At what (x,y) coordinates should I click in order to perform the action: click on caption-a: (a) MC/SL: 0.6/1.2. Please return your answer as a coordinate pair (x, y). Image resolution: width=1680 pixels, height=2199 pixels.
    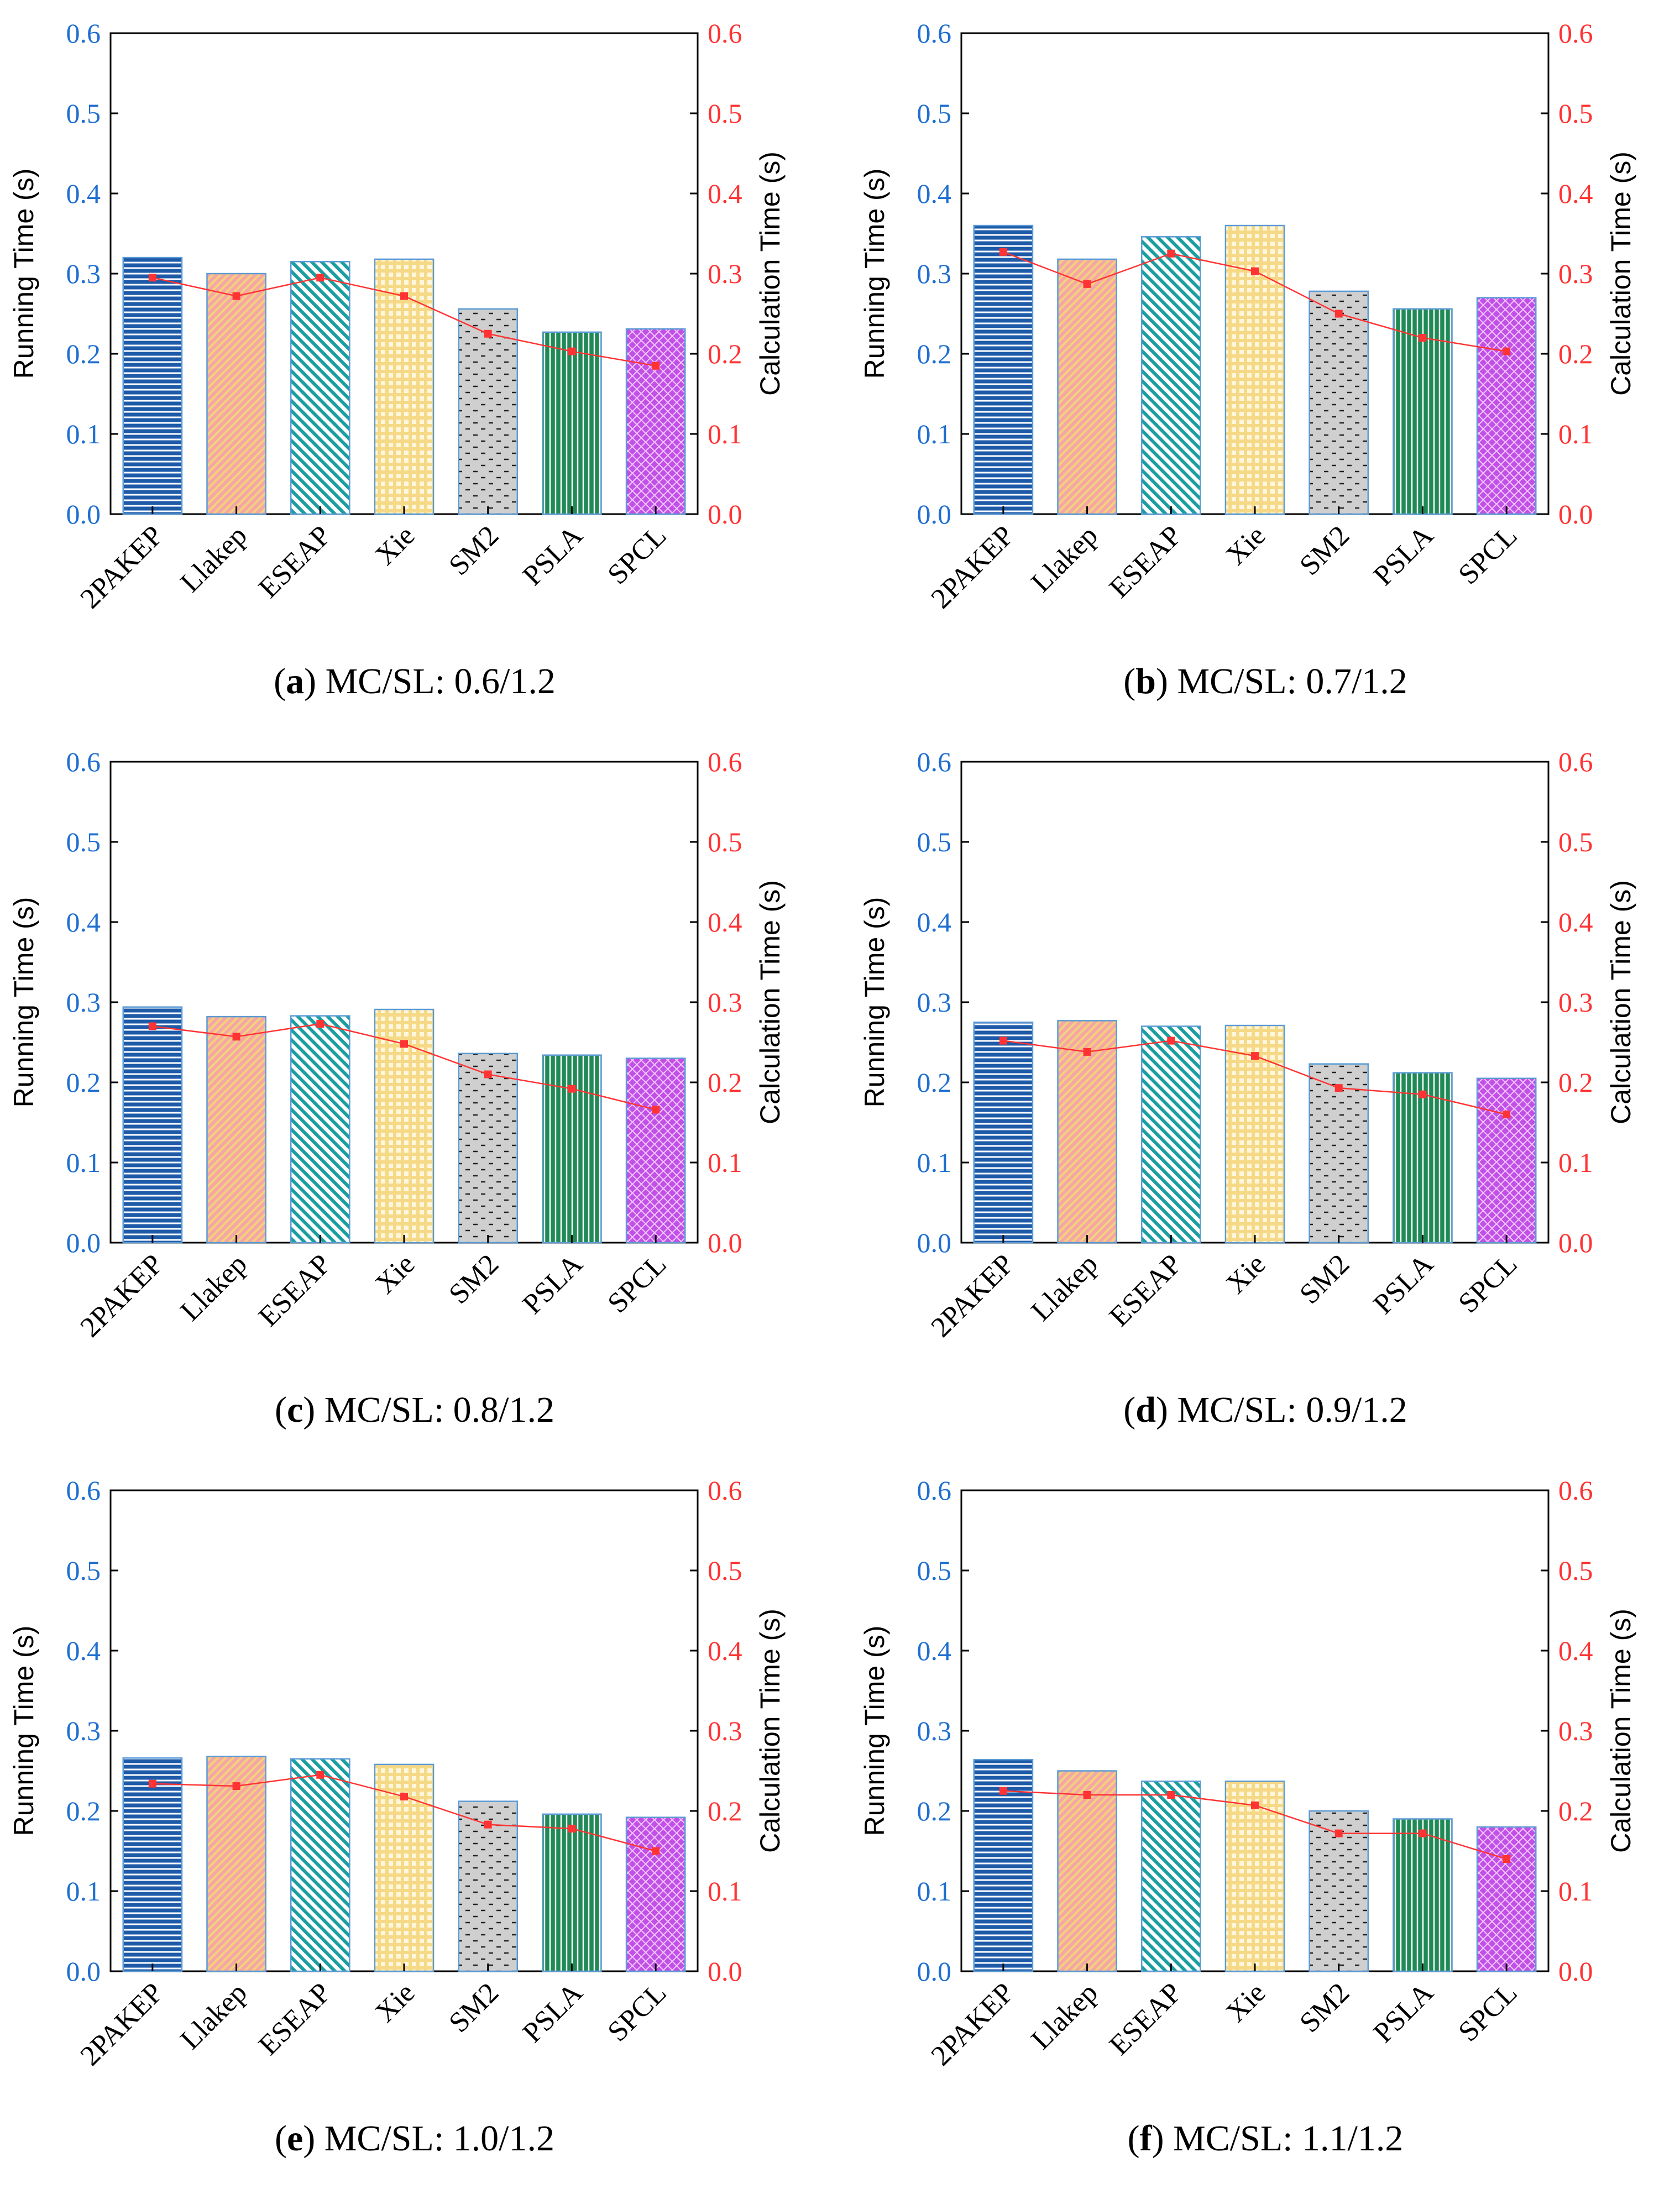
    Looking at the image, I should click on (415, 681).